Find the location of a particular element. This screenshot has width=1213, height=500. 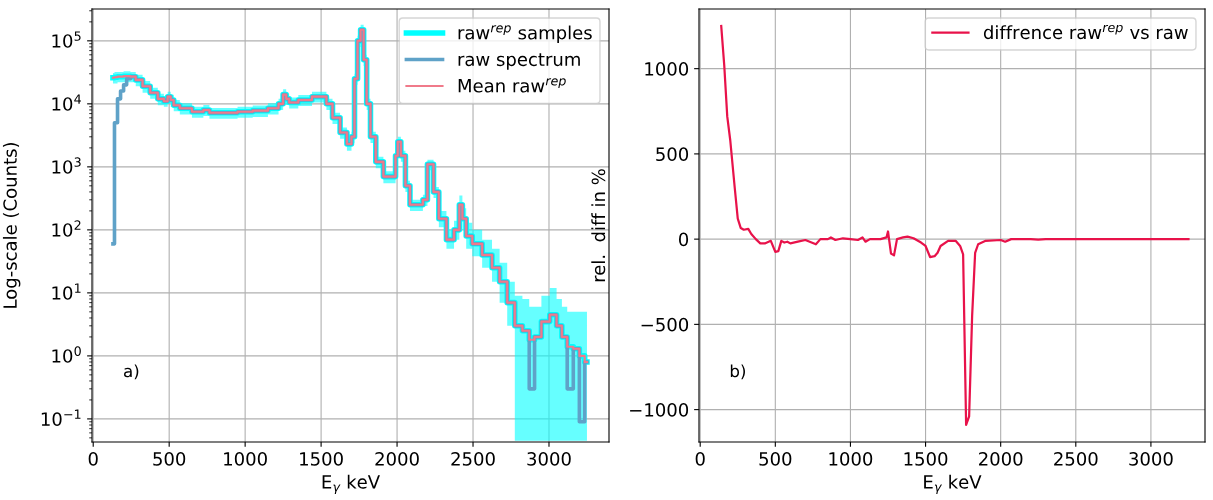

y-tick-label: 10$^{4}$ is located at coordinates (66, 102).